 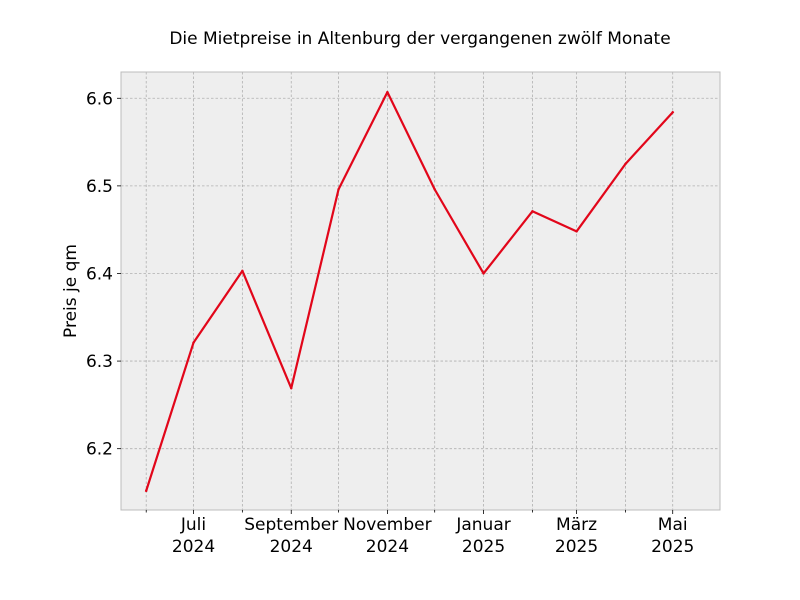 What do you see at coordinates (482, 536) in the screenshot?
I see `x-tick-label: Januar 2025` at bounding box center [482, 536].